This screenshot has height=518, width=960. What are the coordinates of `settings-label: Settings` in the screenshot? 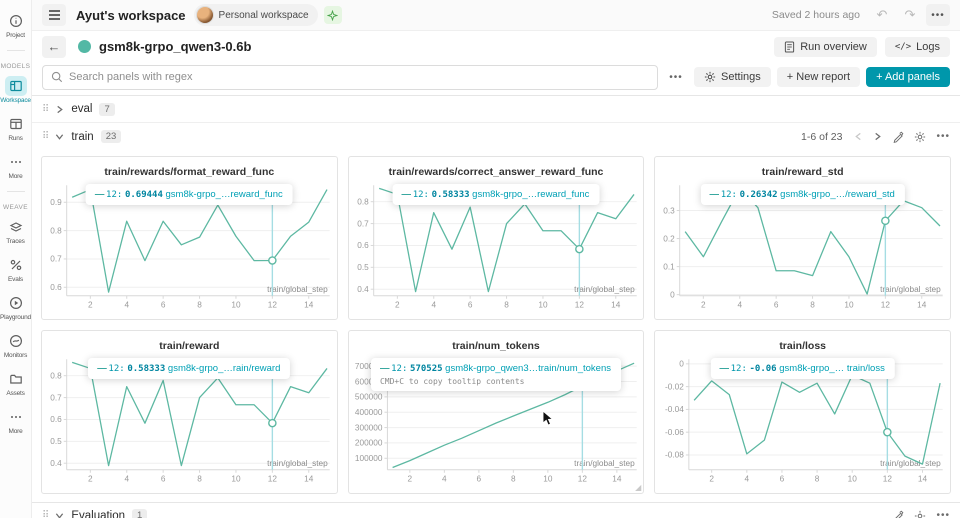 It's located at (741, 77).